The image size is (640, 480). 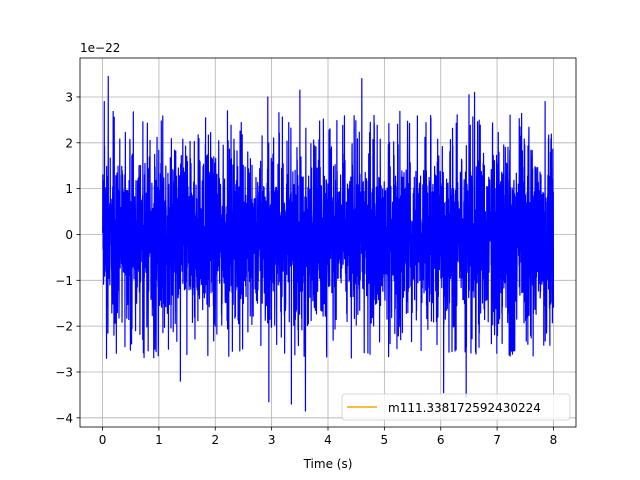 I want to click on y-tick-label: −4, so click(x=64, y=418).